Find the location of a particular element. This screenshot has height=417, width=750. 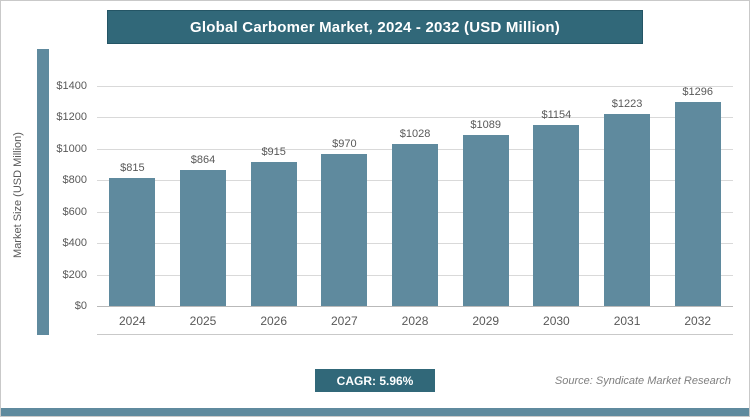

bottom-accent-strip is located at coordinates (375, 412).